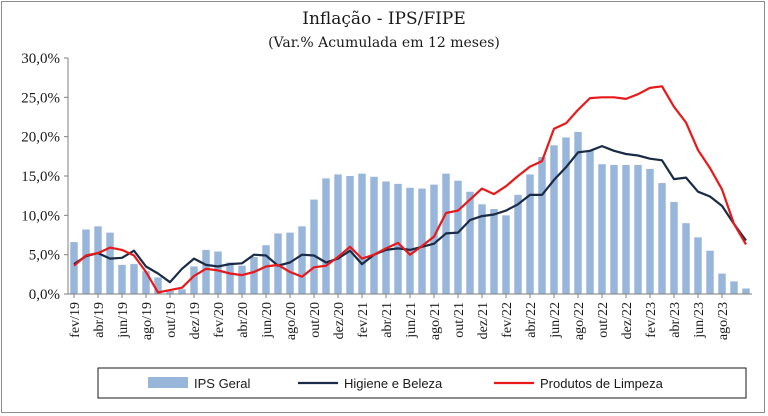 This screenshot has height=416, width=768. What do you see at coordinates (291, 321) in the screenshot?
I see `x-tick-label: ago/20` at bounding box center [291, 321].